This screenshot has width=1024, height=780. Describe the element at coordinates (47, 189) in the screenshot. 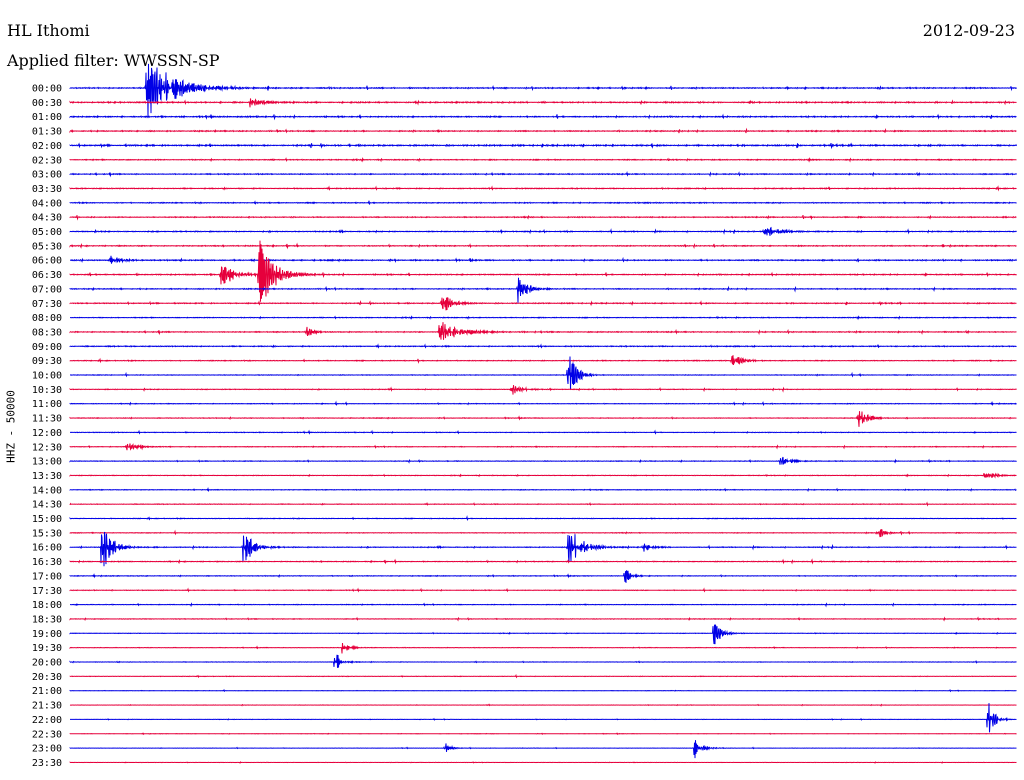

I see `row-time-label: 03:30` at that location.